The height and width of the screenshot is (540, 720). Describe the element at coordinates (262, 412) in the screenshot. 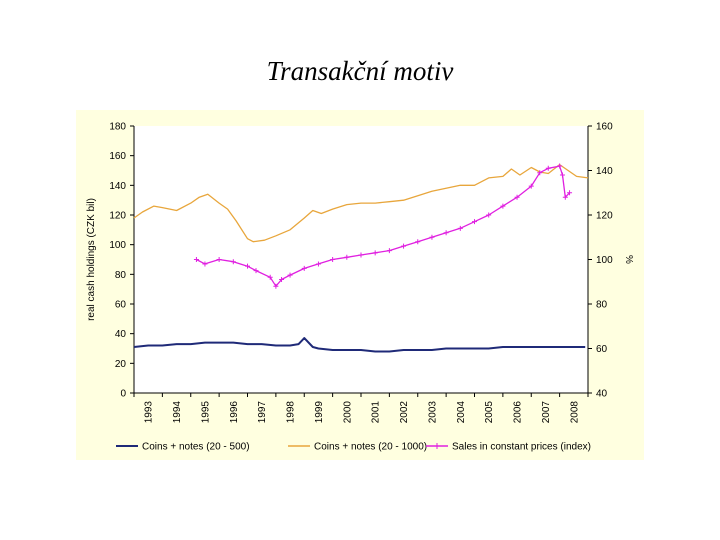

I see `x-tick-label: 1997` at that location.